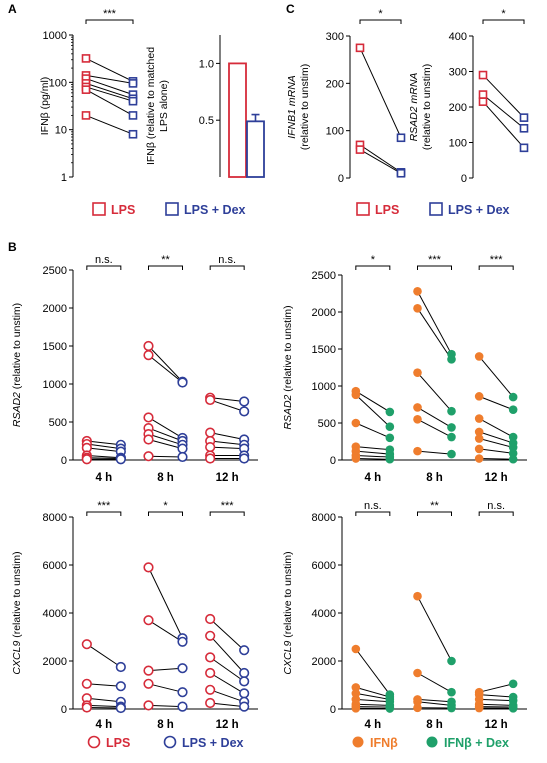 The height and width of the screenshot is (763, 547). Describe the element at coordinates (324, 614) in the screenshot. I see `y-tick-label: 4000` at that location.